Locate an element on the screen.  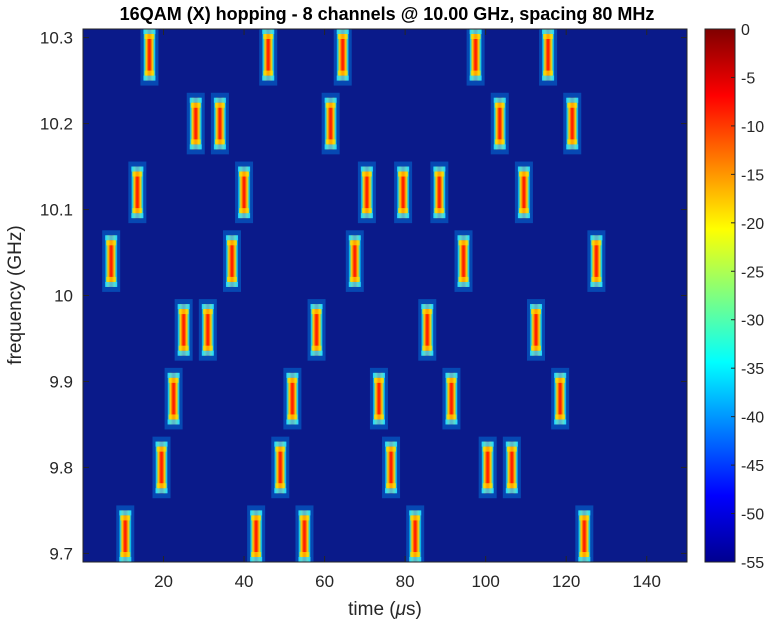
colorbar-tick-label: -45 is located at coordinates (752, 466).